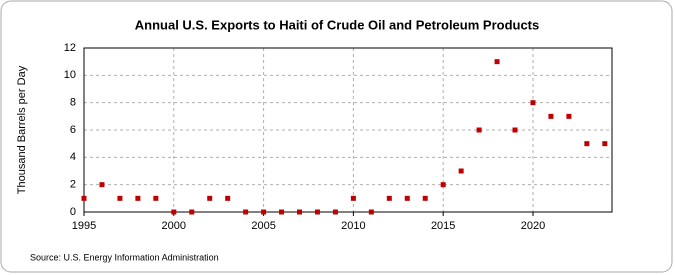  What do you see at coordinates (70, 75) in the screenshot?
I see `y-tick-label: 10` at bounding box center [70, 75].